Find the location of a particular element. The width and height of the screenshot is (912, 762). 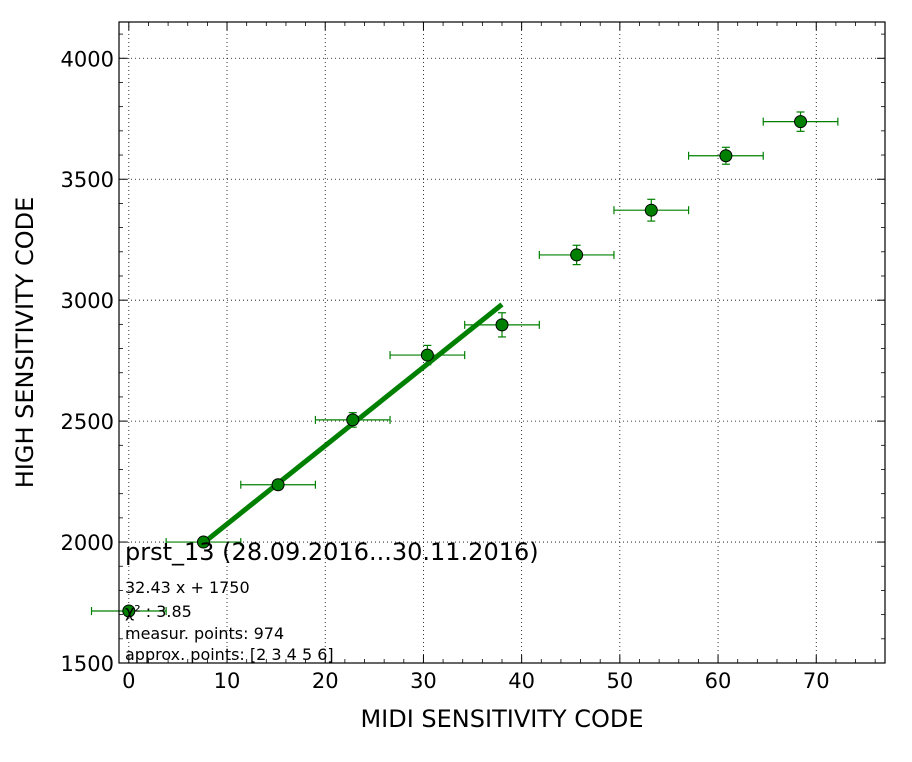

x-tick-label: 40 is located at coordinates (521, 681).